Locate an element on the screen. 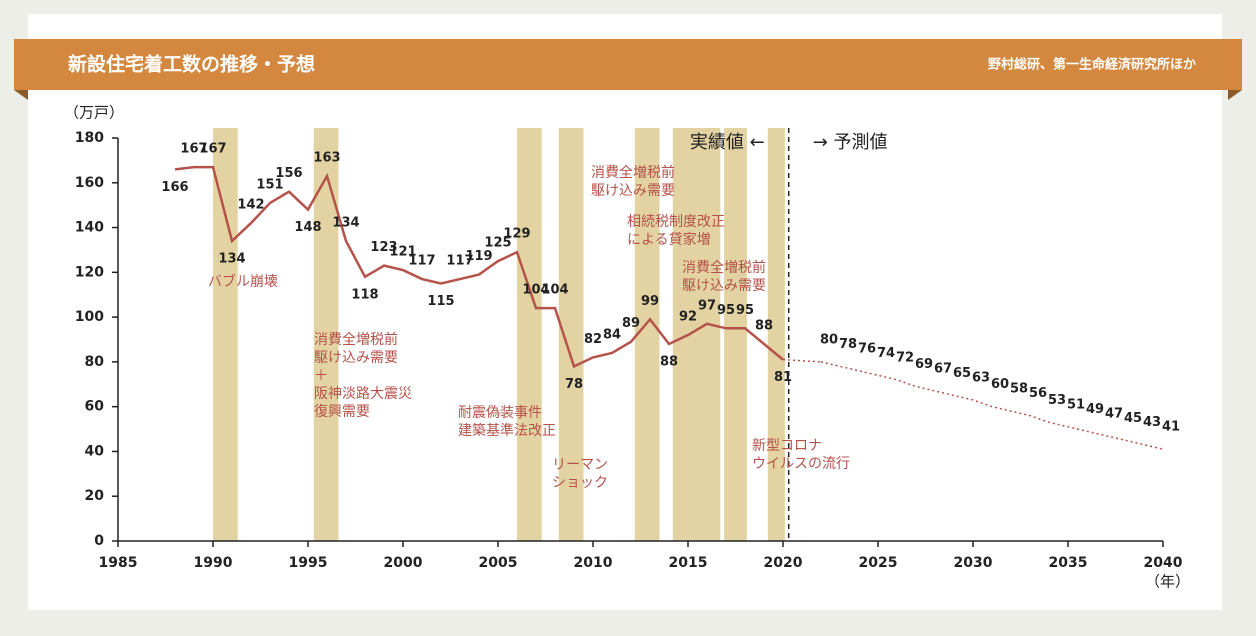 The width and height of the screenshot is (1256, 636). value-label: 134 is located at coordinates (231, 258).